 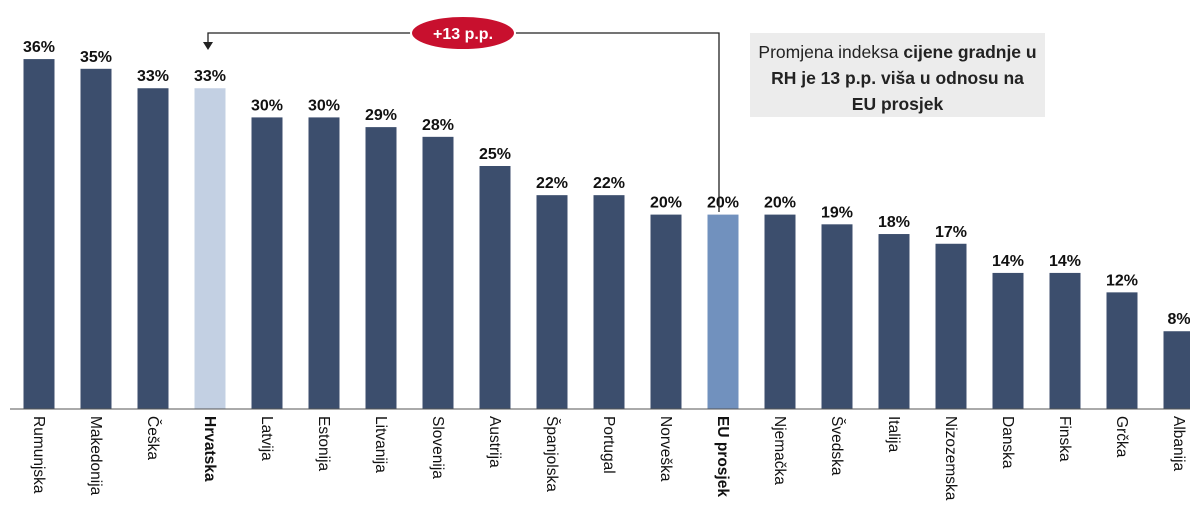 I want to click on bar-norveska, so click(x=666, y=311).